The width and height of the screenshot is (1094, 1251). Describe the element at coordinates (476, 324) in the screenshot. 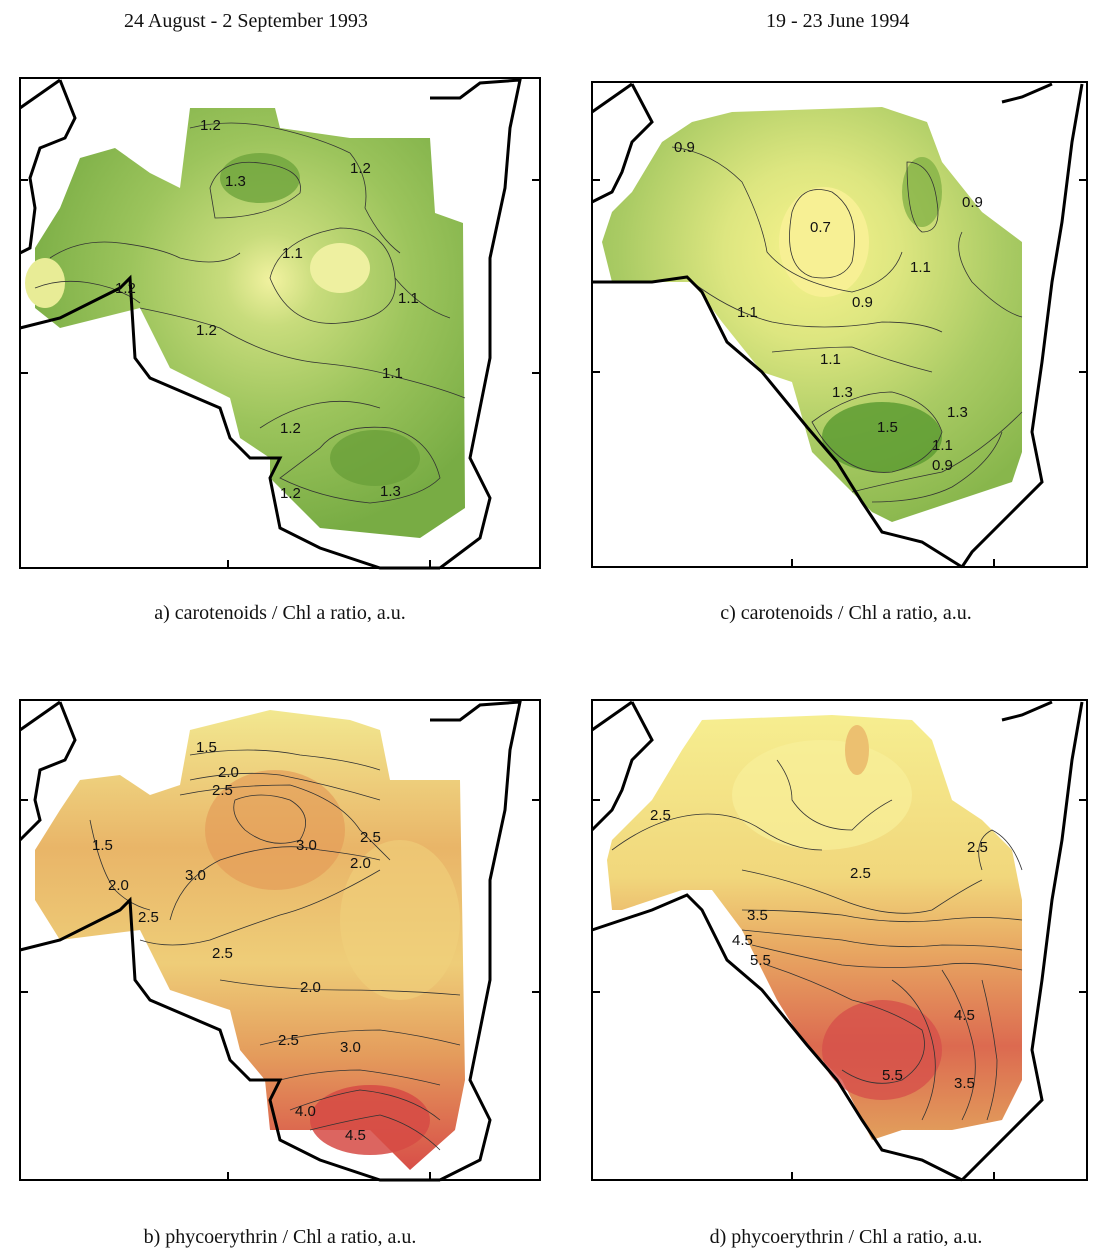

I see `coastline-a-east` at that location.